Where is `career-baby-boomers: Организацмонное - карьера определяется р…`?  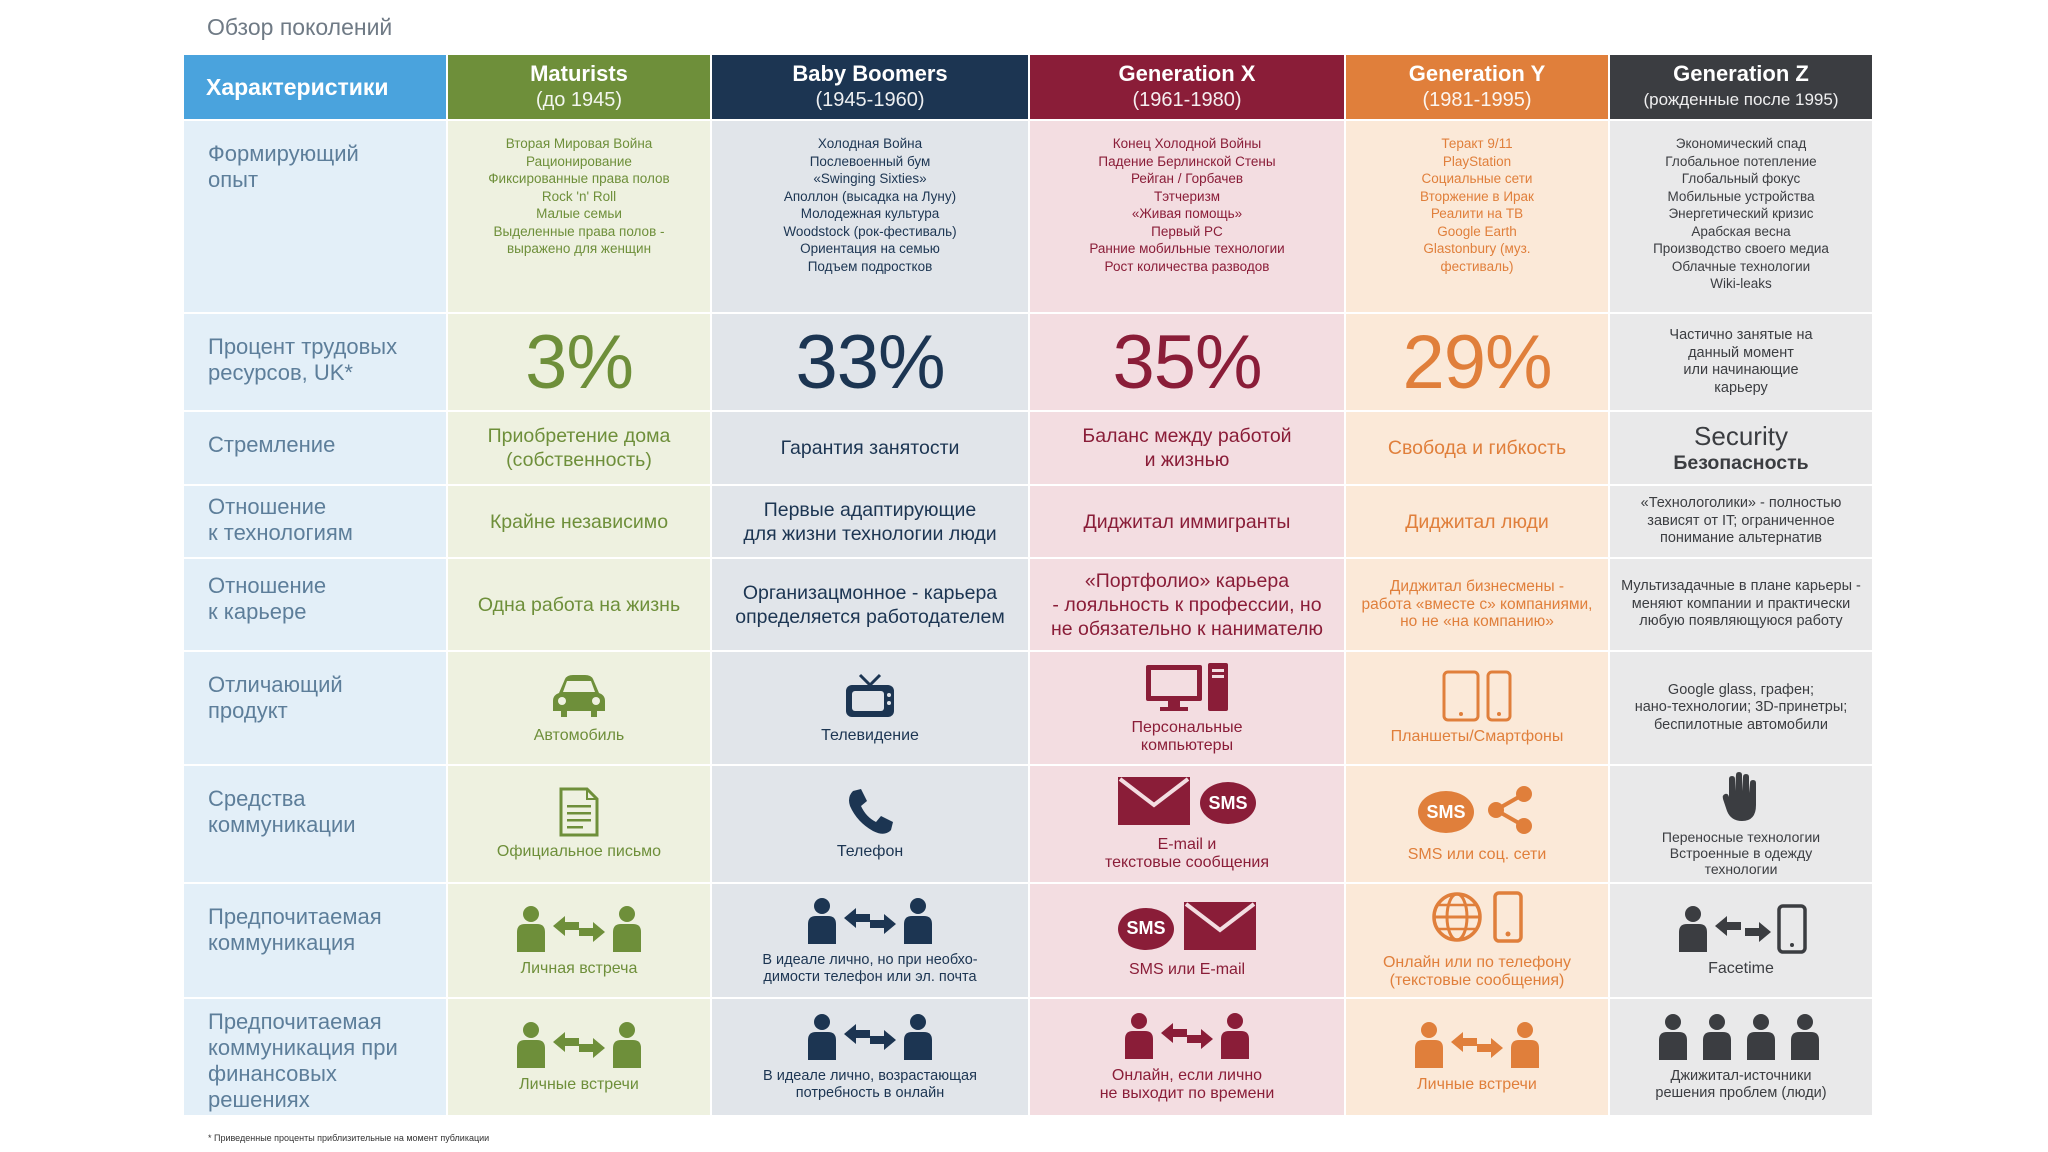 career-baby-boomers: Организацмонное - карьера определяется р… is located at coordinates (871, 605).